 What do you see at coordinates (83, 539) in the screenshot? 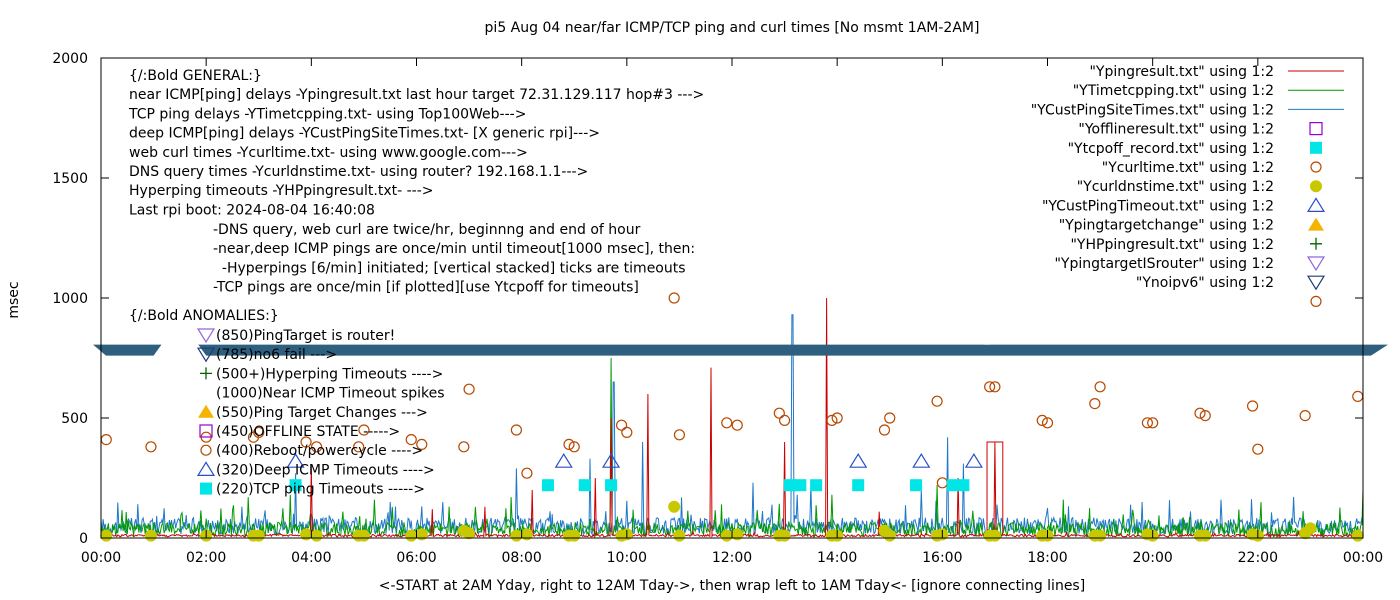
I see `y-tick-label: 0` at bounding box center [83, 539].